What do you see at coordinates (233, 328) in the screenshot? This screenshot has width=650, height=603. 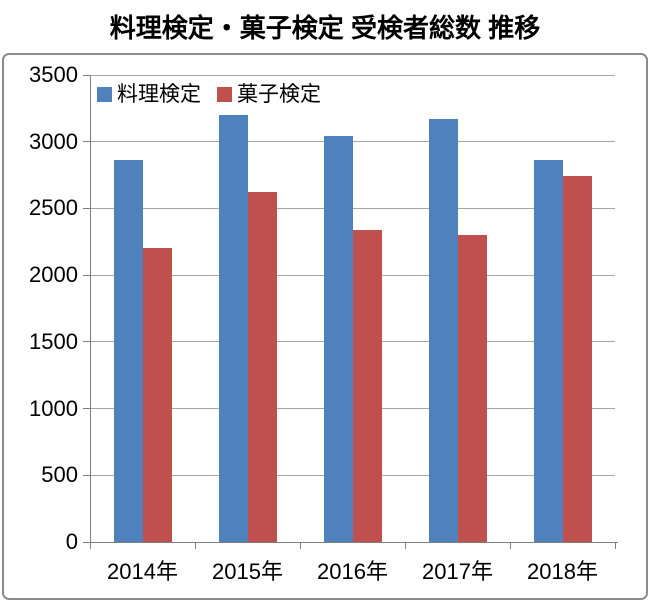 I see `bar-料理検定-2015年` at bounding box center [233, 328].